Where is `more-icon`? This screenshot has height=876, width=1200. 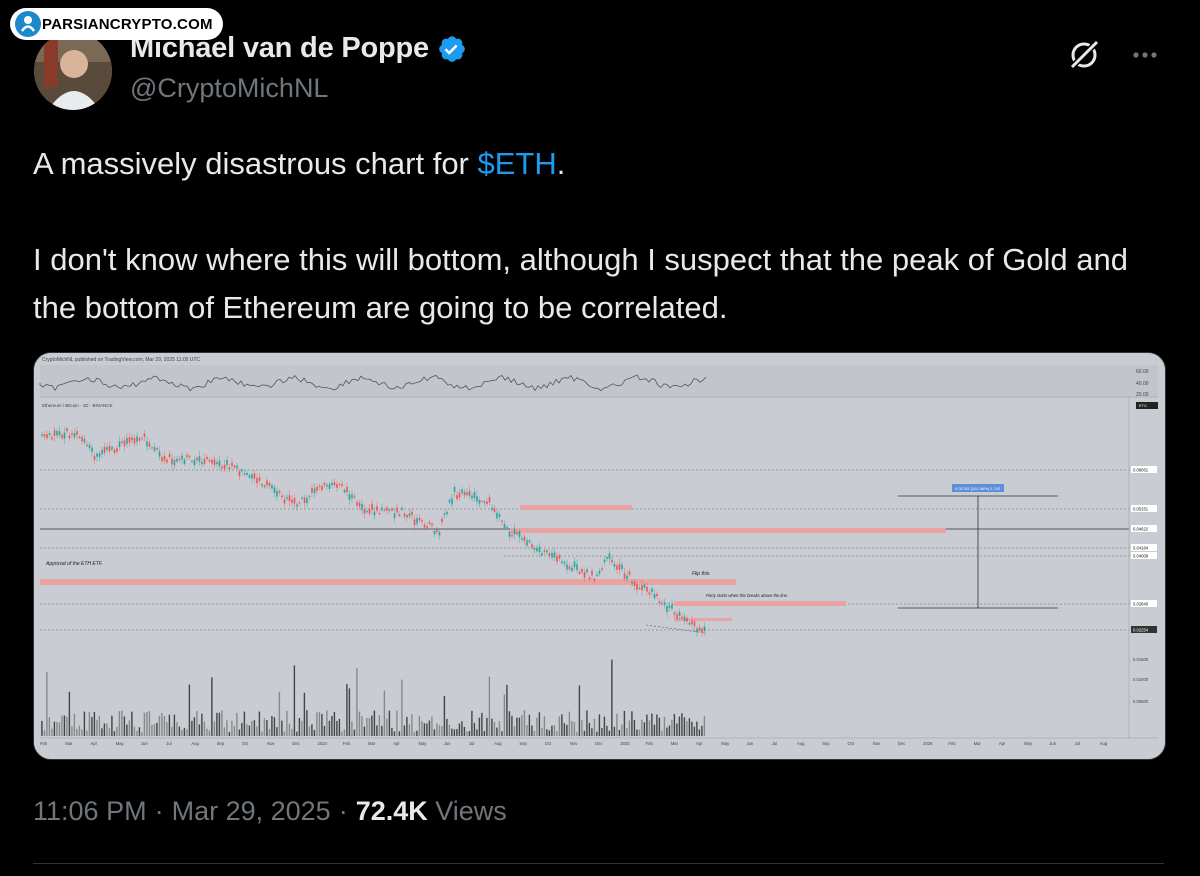 more-icon is located at coordinates (1145, 55).